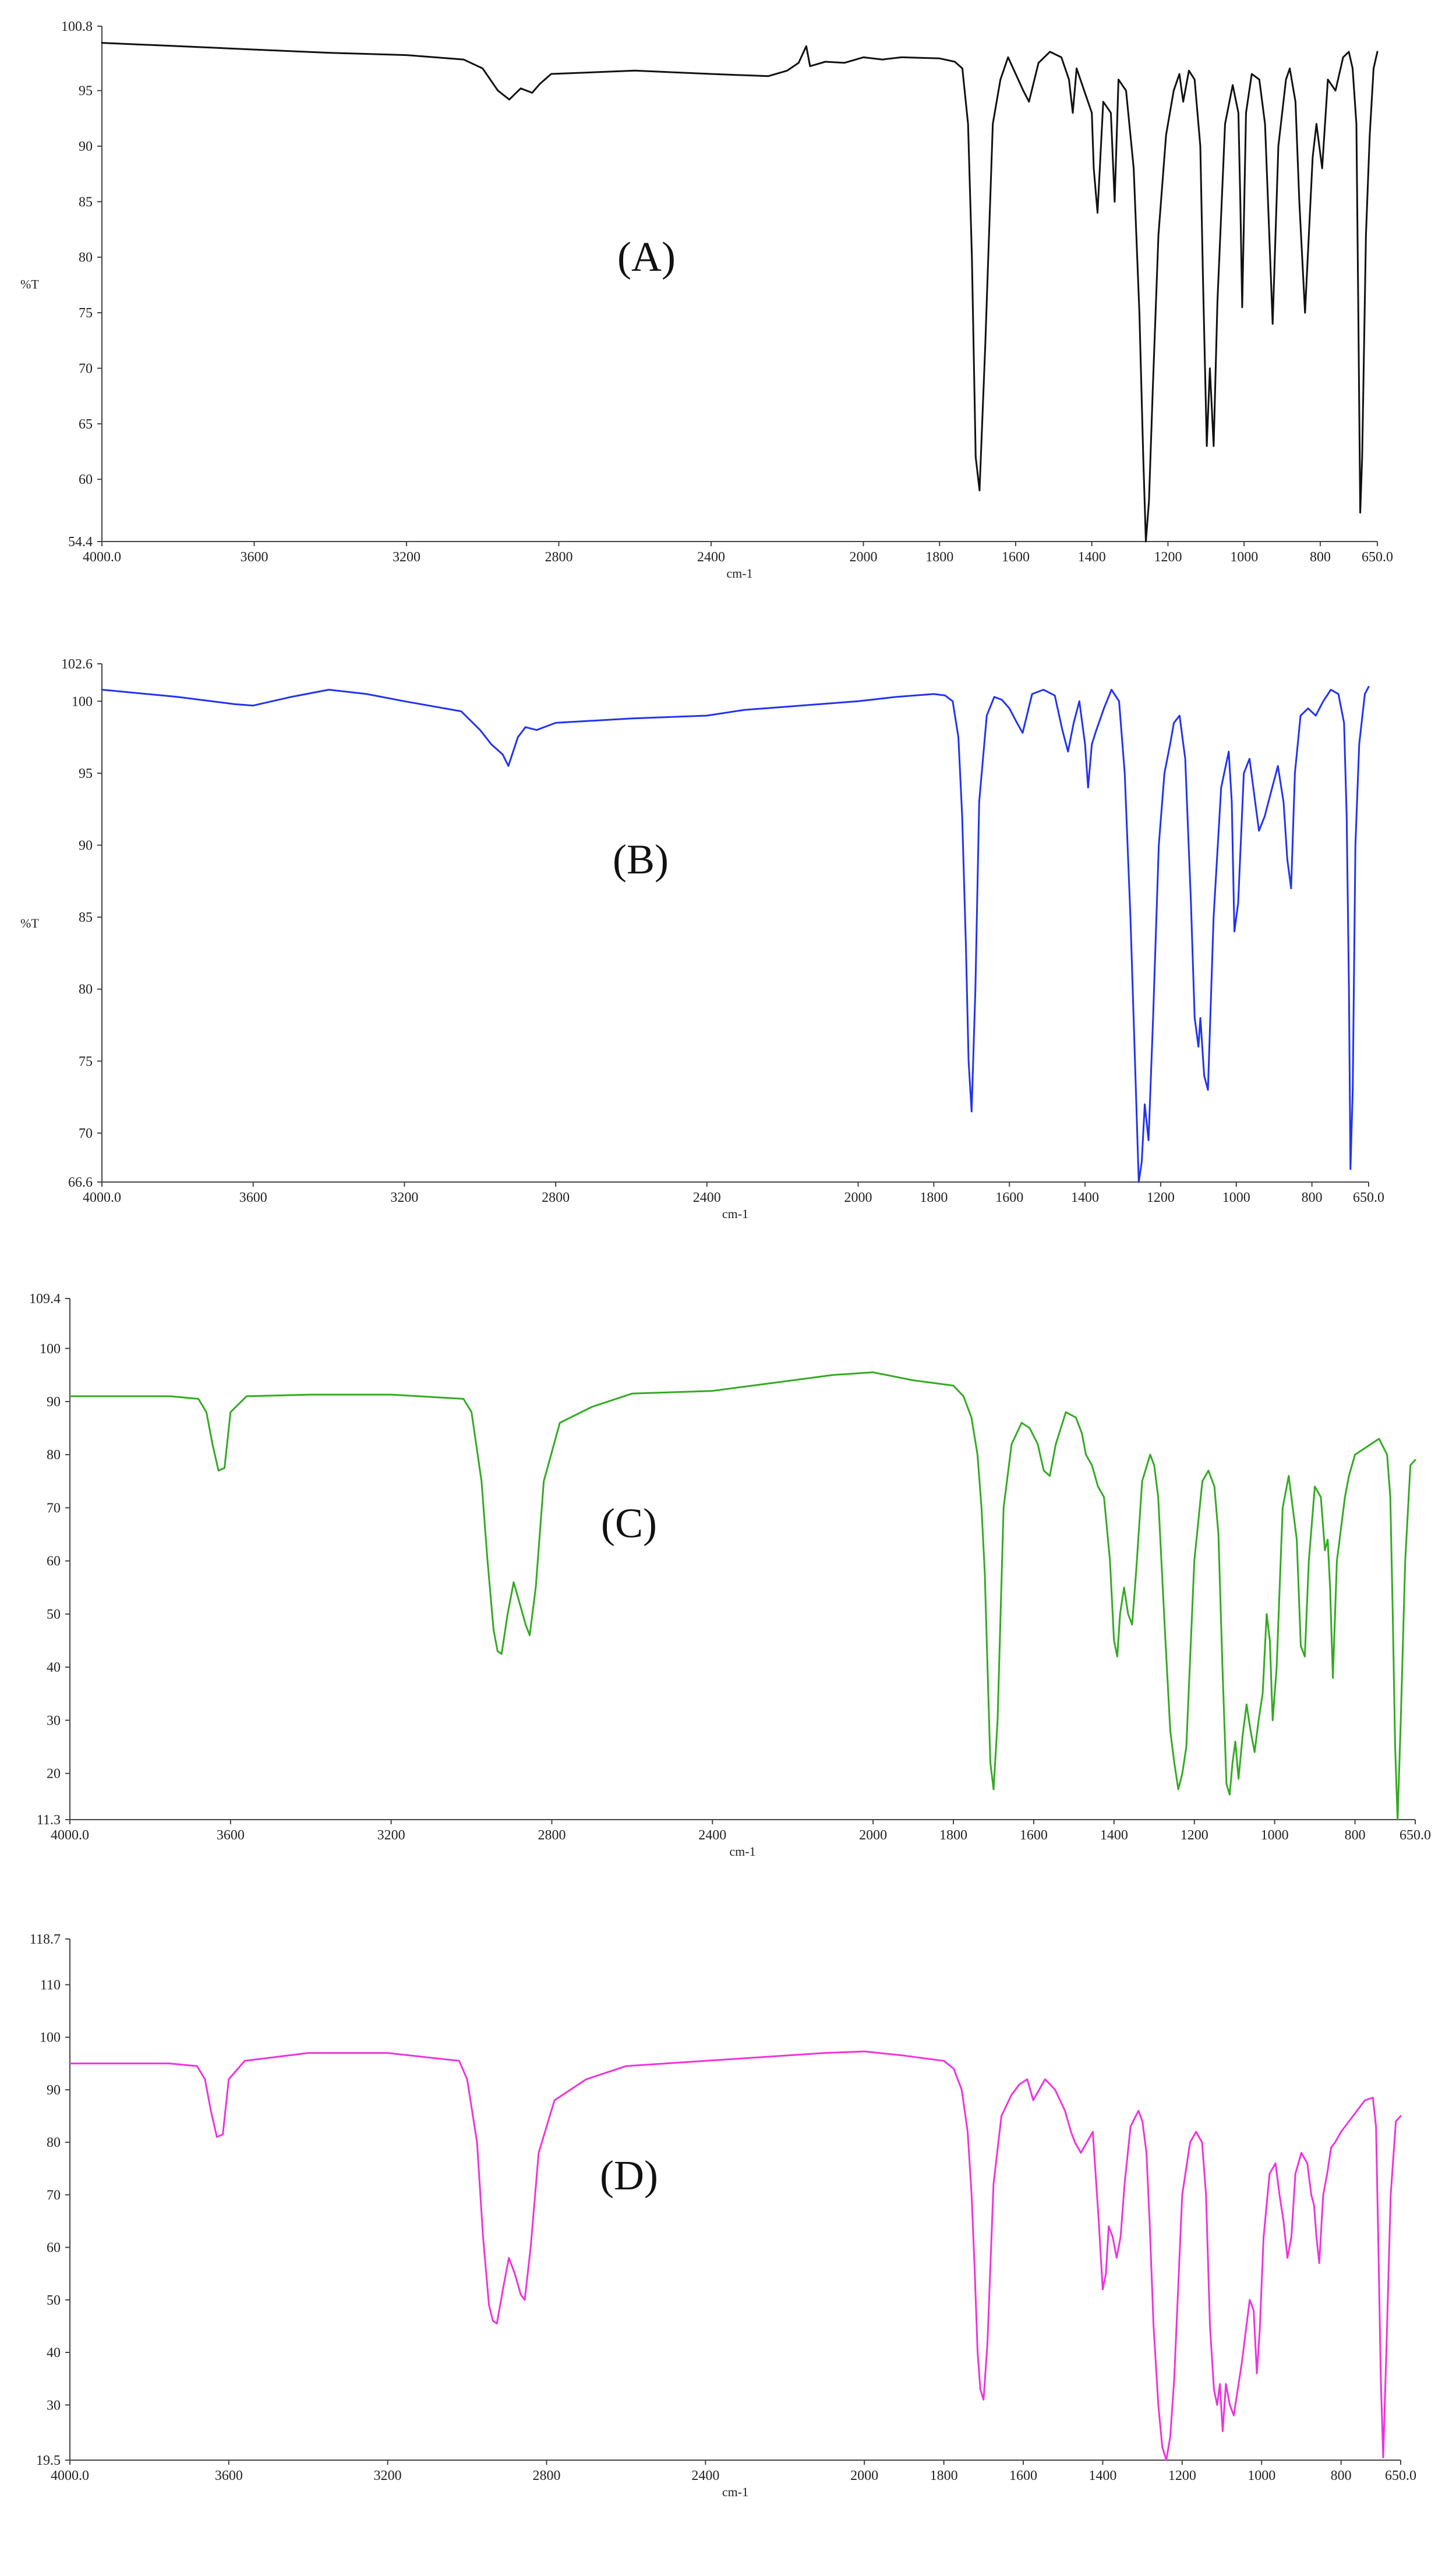  I want to click on panel-label: (C), so click(629, 1523).